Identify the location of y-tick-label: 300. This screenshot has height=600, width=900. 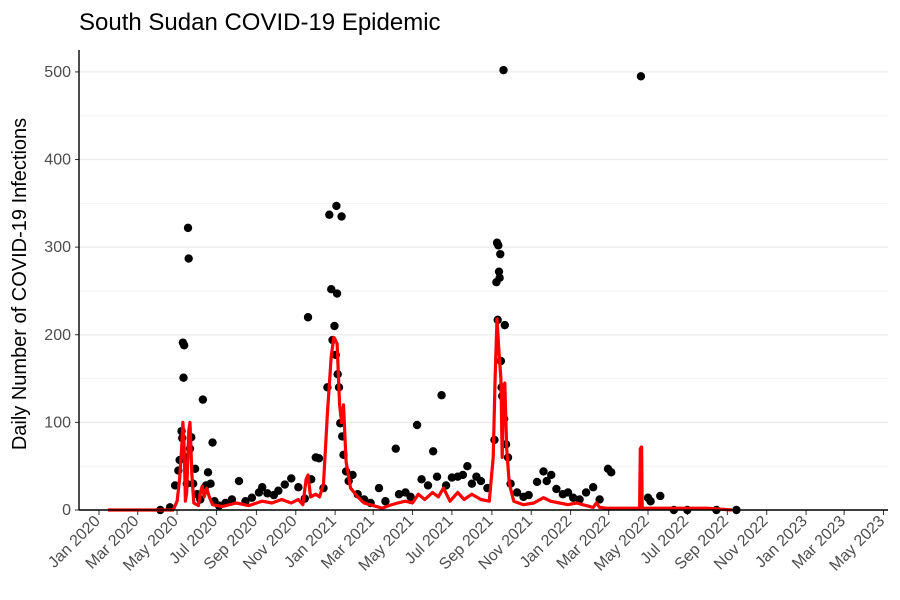
(57, 247).